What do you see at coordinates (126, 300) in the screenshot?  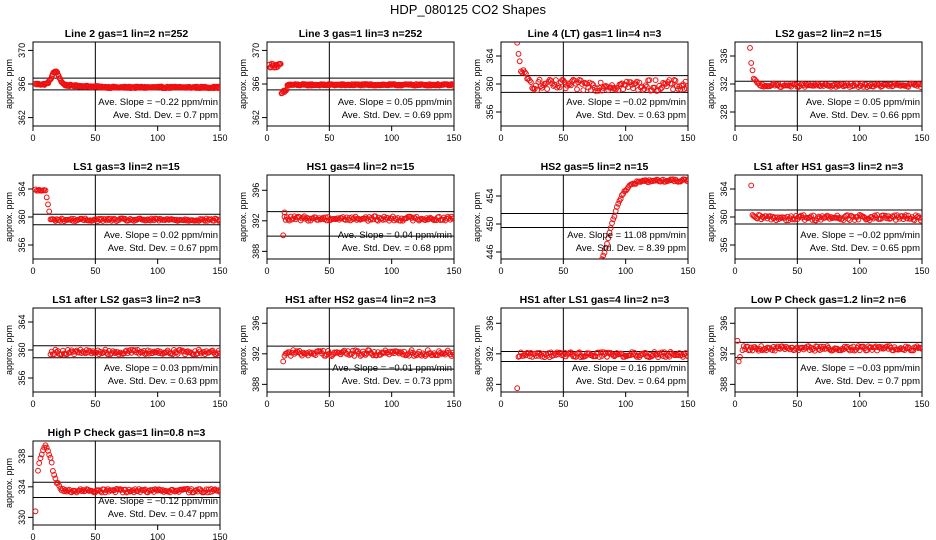 I see `chart-title: LS1 after LS2 gas=3 lin=2 n=3` at bounding box center [126, 300].